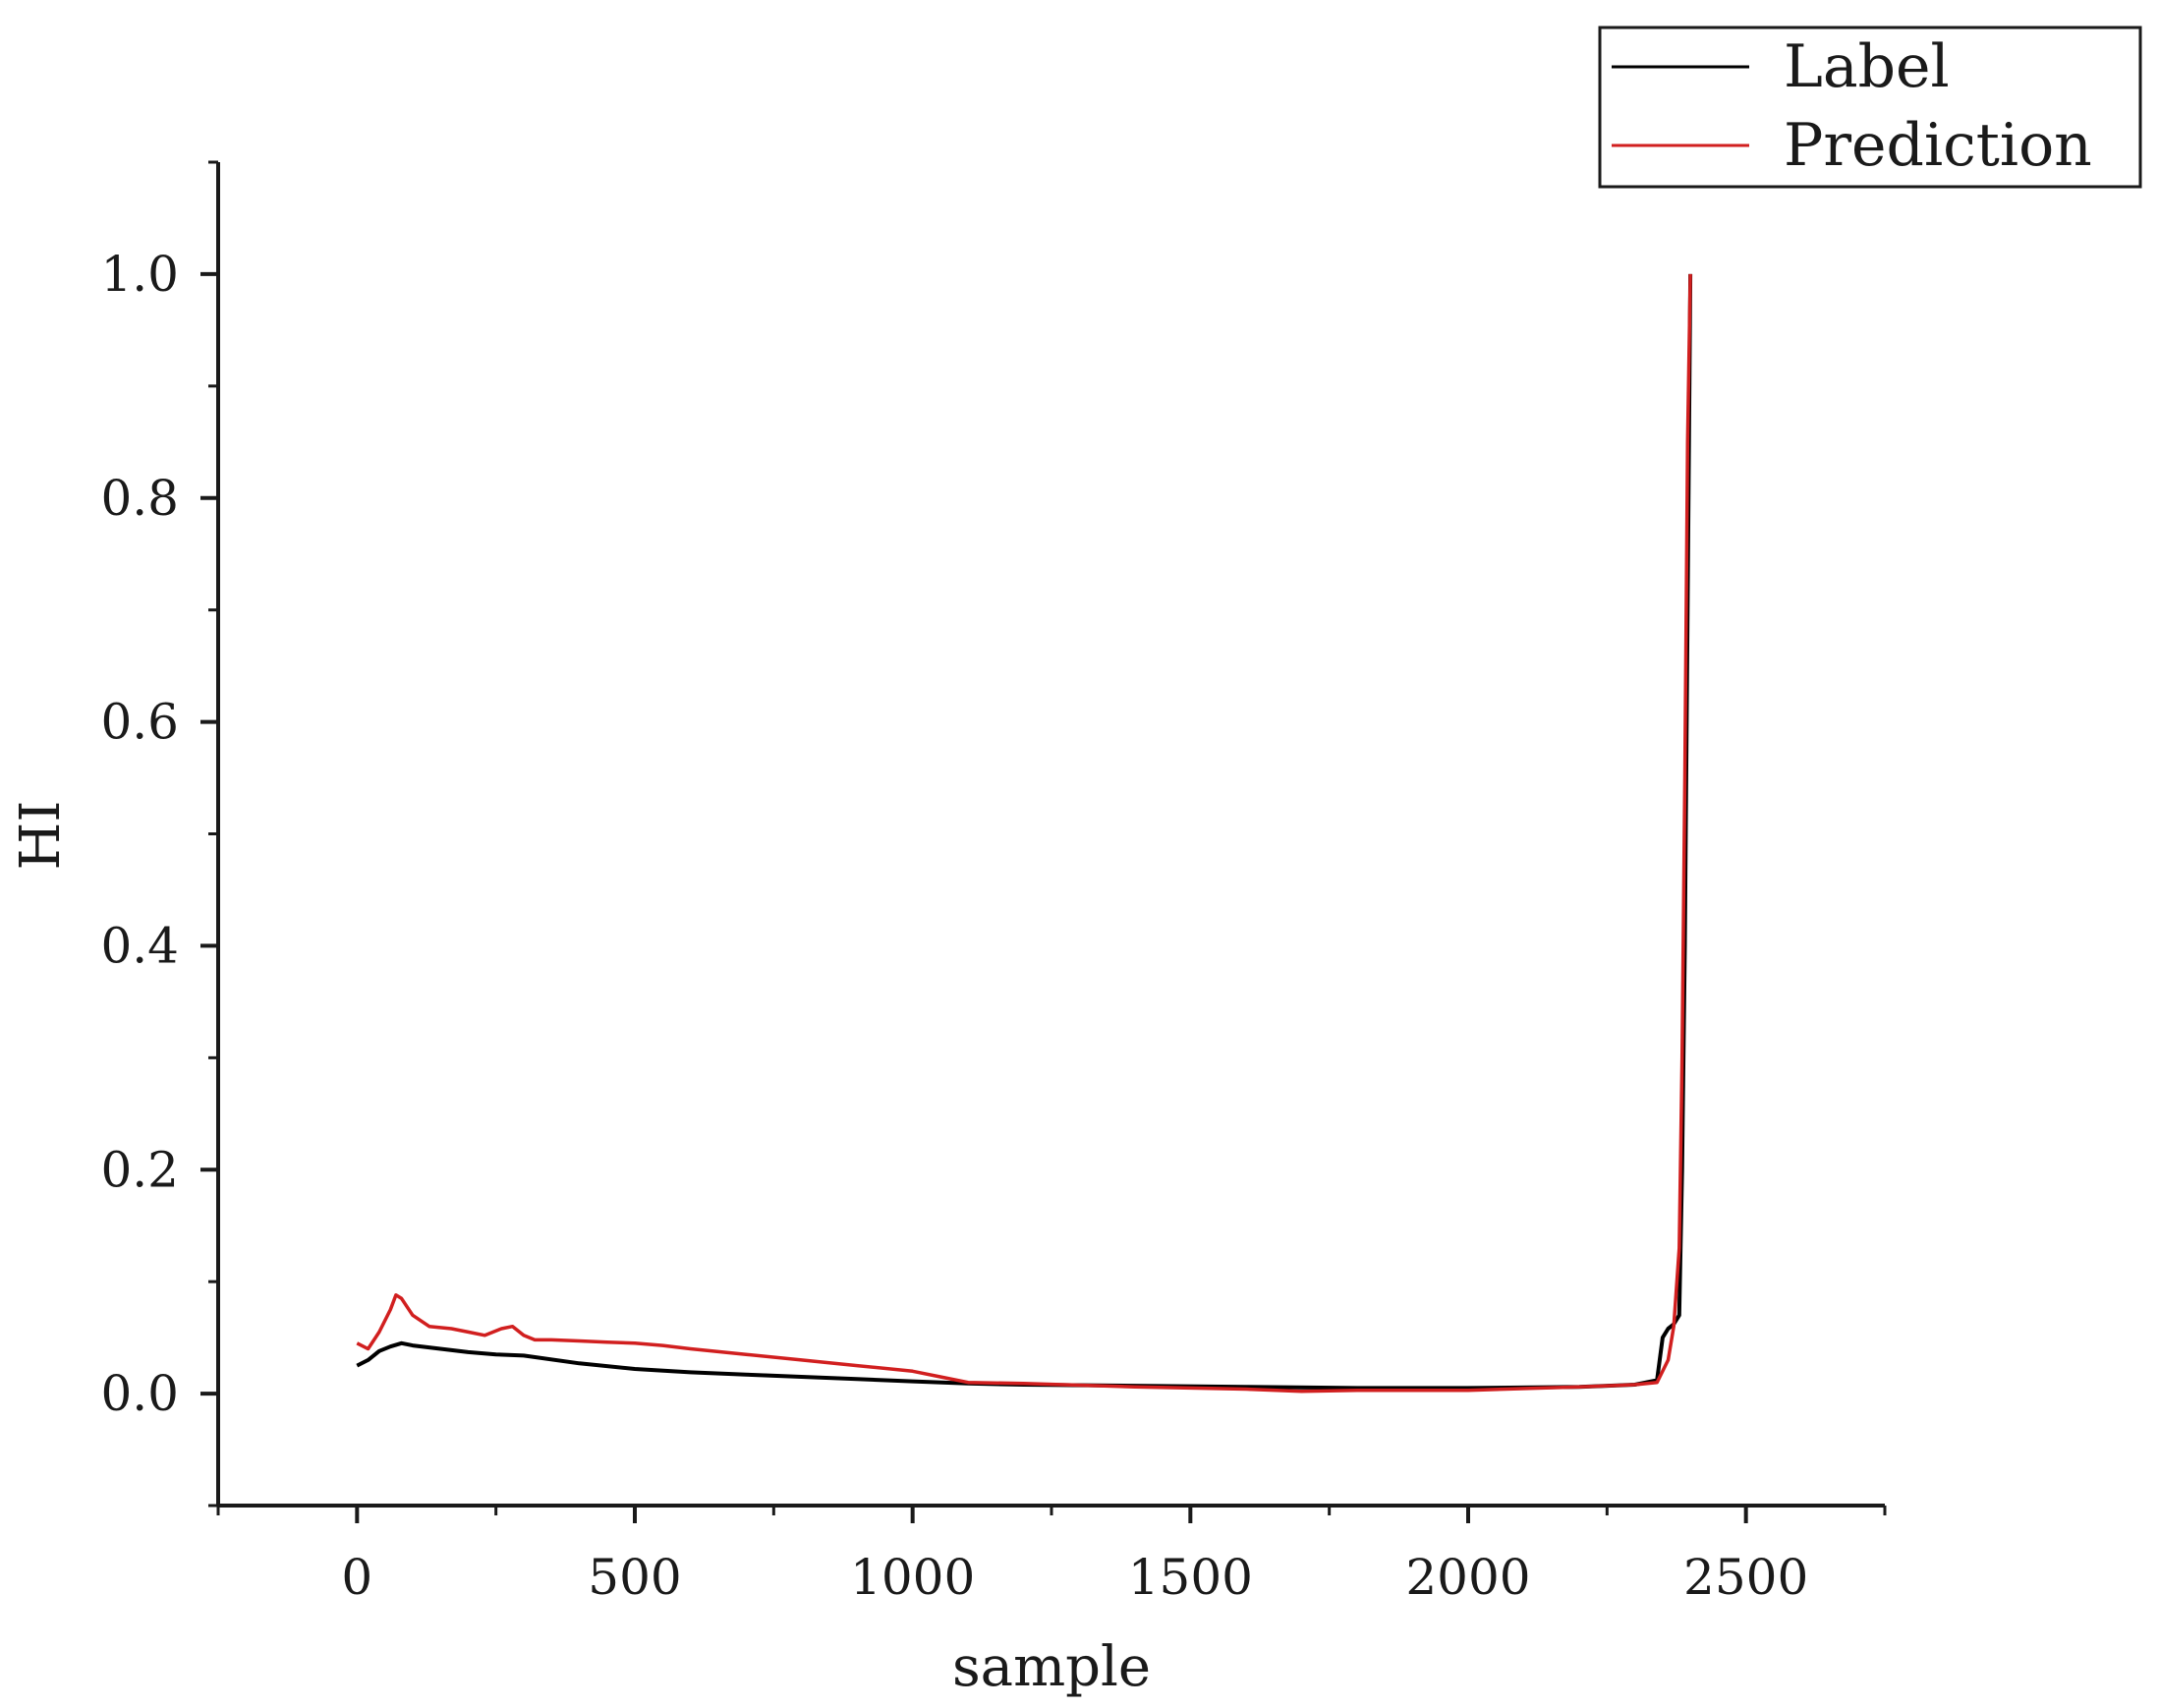 This screenshot has height=1708, width=2159. What do you see at coordinates (356, 1577) in the screenshot?
I see `x-tick-label: 0` at bounding box center [356, 1577].